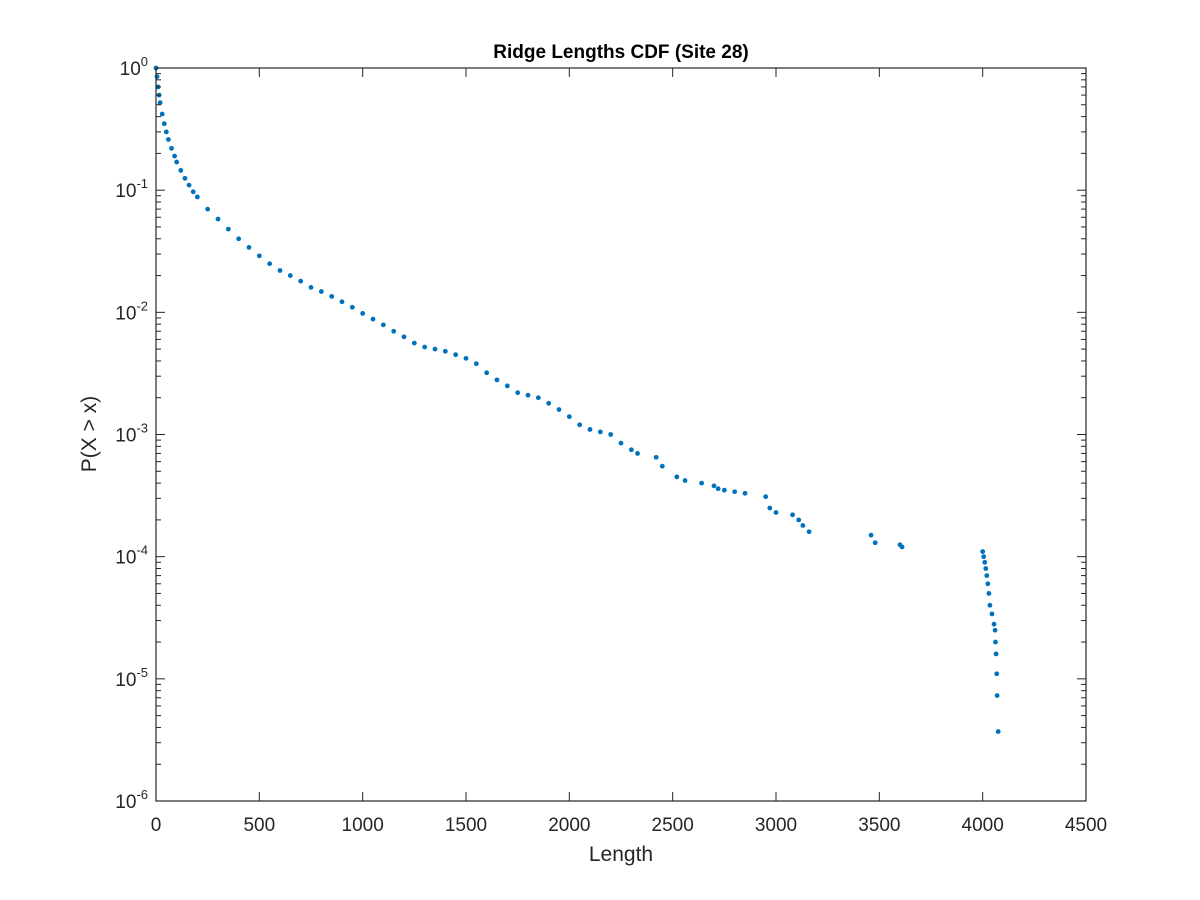 This screenshot has width=1200, height=900. I want to click on x-tick-label: 3500, so click(879, 825).